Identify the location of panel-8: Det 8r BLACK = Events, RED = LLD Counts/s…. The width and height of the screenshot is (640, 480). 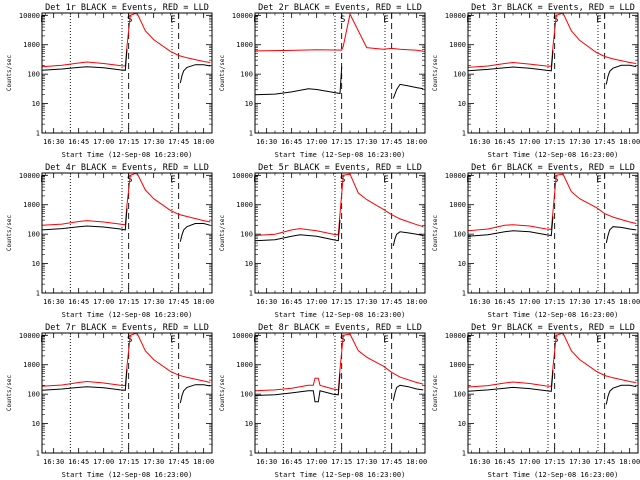
(323, 401).